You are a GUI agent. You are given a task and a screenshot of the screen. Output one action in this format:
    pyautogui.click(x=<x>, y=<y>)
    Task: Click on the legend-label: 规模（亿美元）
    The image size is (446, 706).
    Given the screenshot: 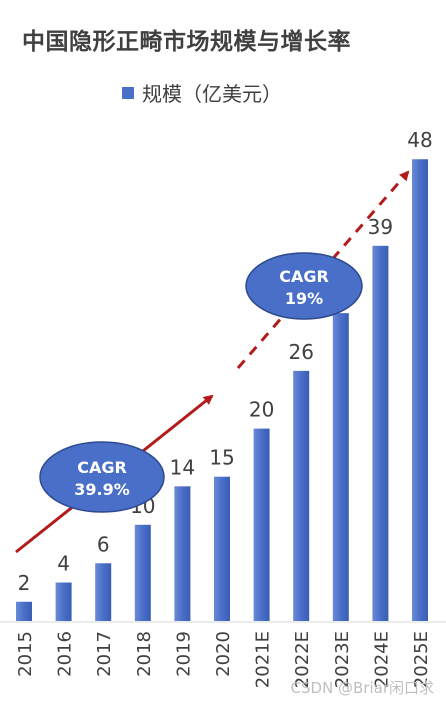 What is the action you would take?
    pyautogui.click(x=212, y=94)
    